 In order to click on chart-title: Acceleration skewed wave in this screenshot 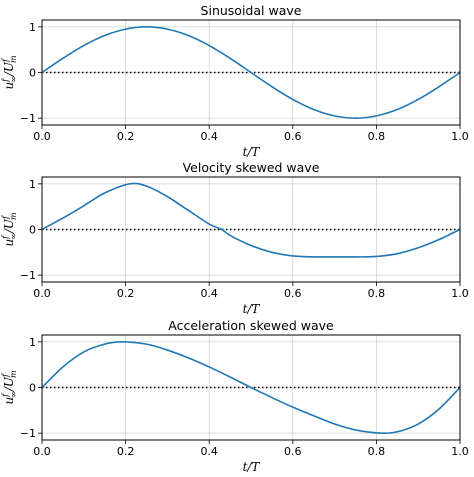, I will do `click(251, 325)`.